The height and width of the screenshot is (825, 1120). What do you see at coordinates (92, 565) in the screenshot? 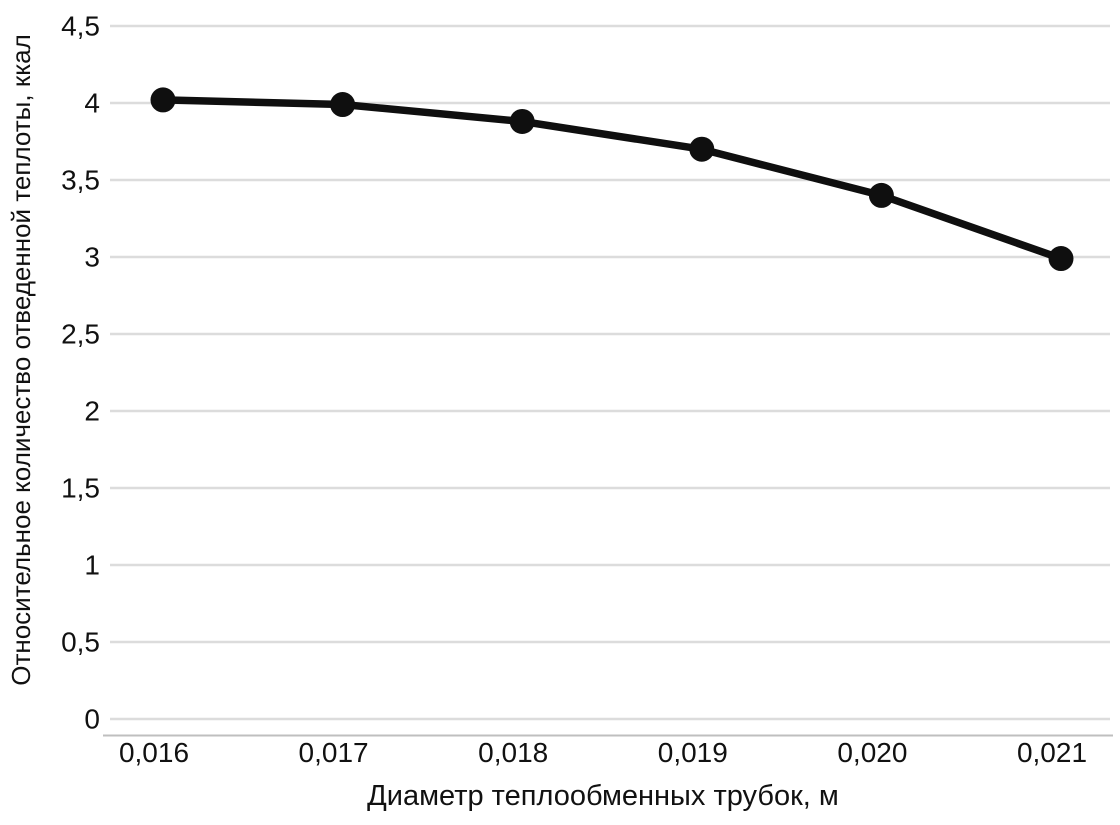
I see `y-tick-label: 1` at bounding box center [92, 565].